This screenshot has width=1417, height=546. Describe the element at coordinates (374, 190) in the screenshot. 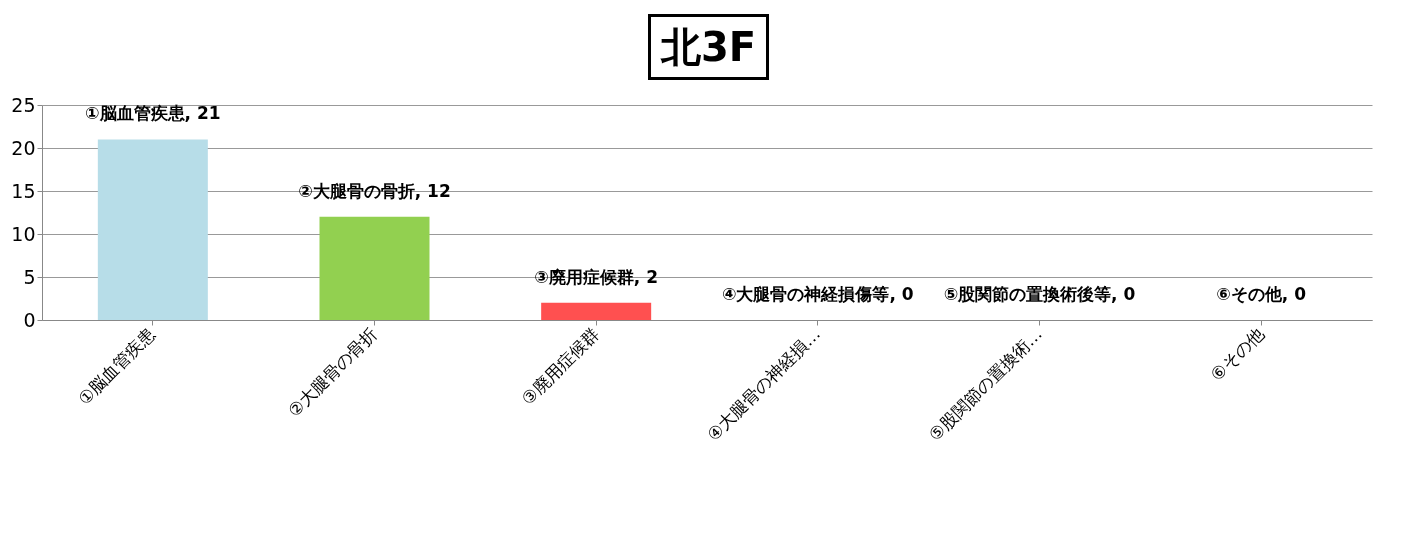

I see `annotation: ②大腿骨の骨折, 12` at that location.